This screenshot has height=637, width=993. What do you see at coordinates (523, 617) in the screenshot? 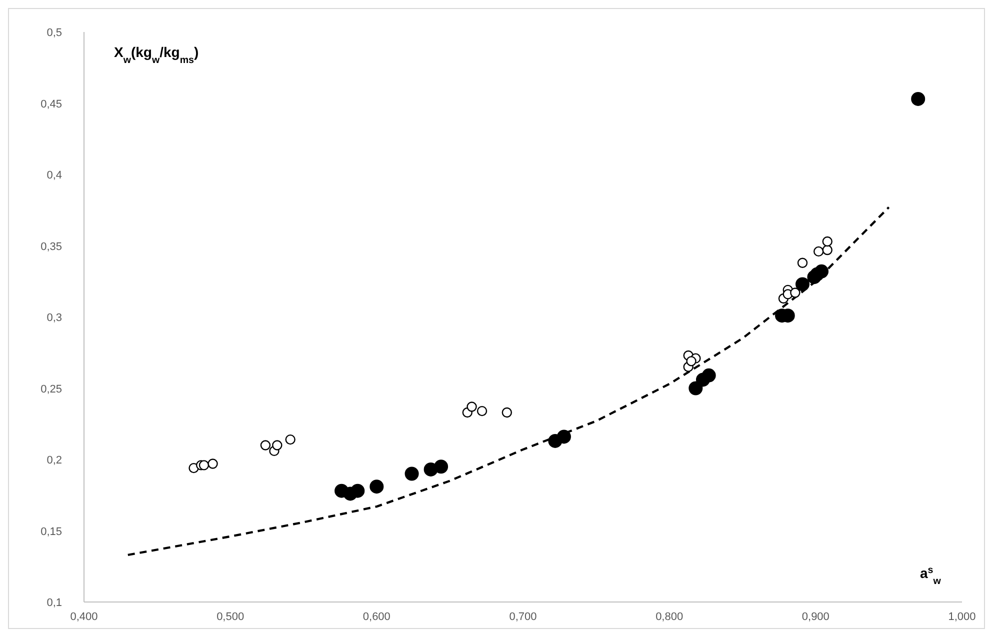
I see `x-tick-label: 0,700` at bounding box center [523, 617].